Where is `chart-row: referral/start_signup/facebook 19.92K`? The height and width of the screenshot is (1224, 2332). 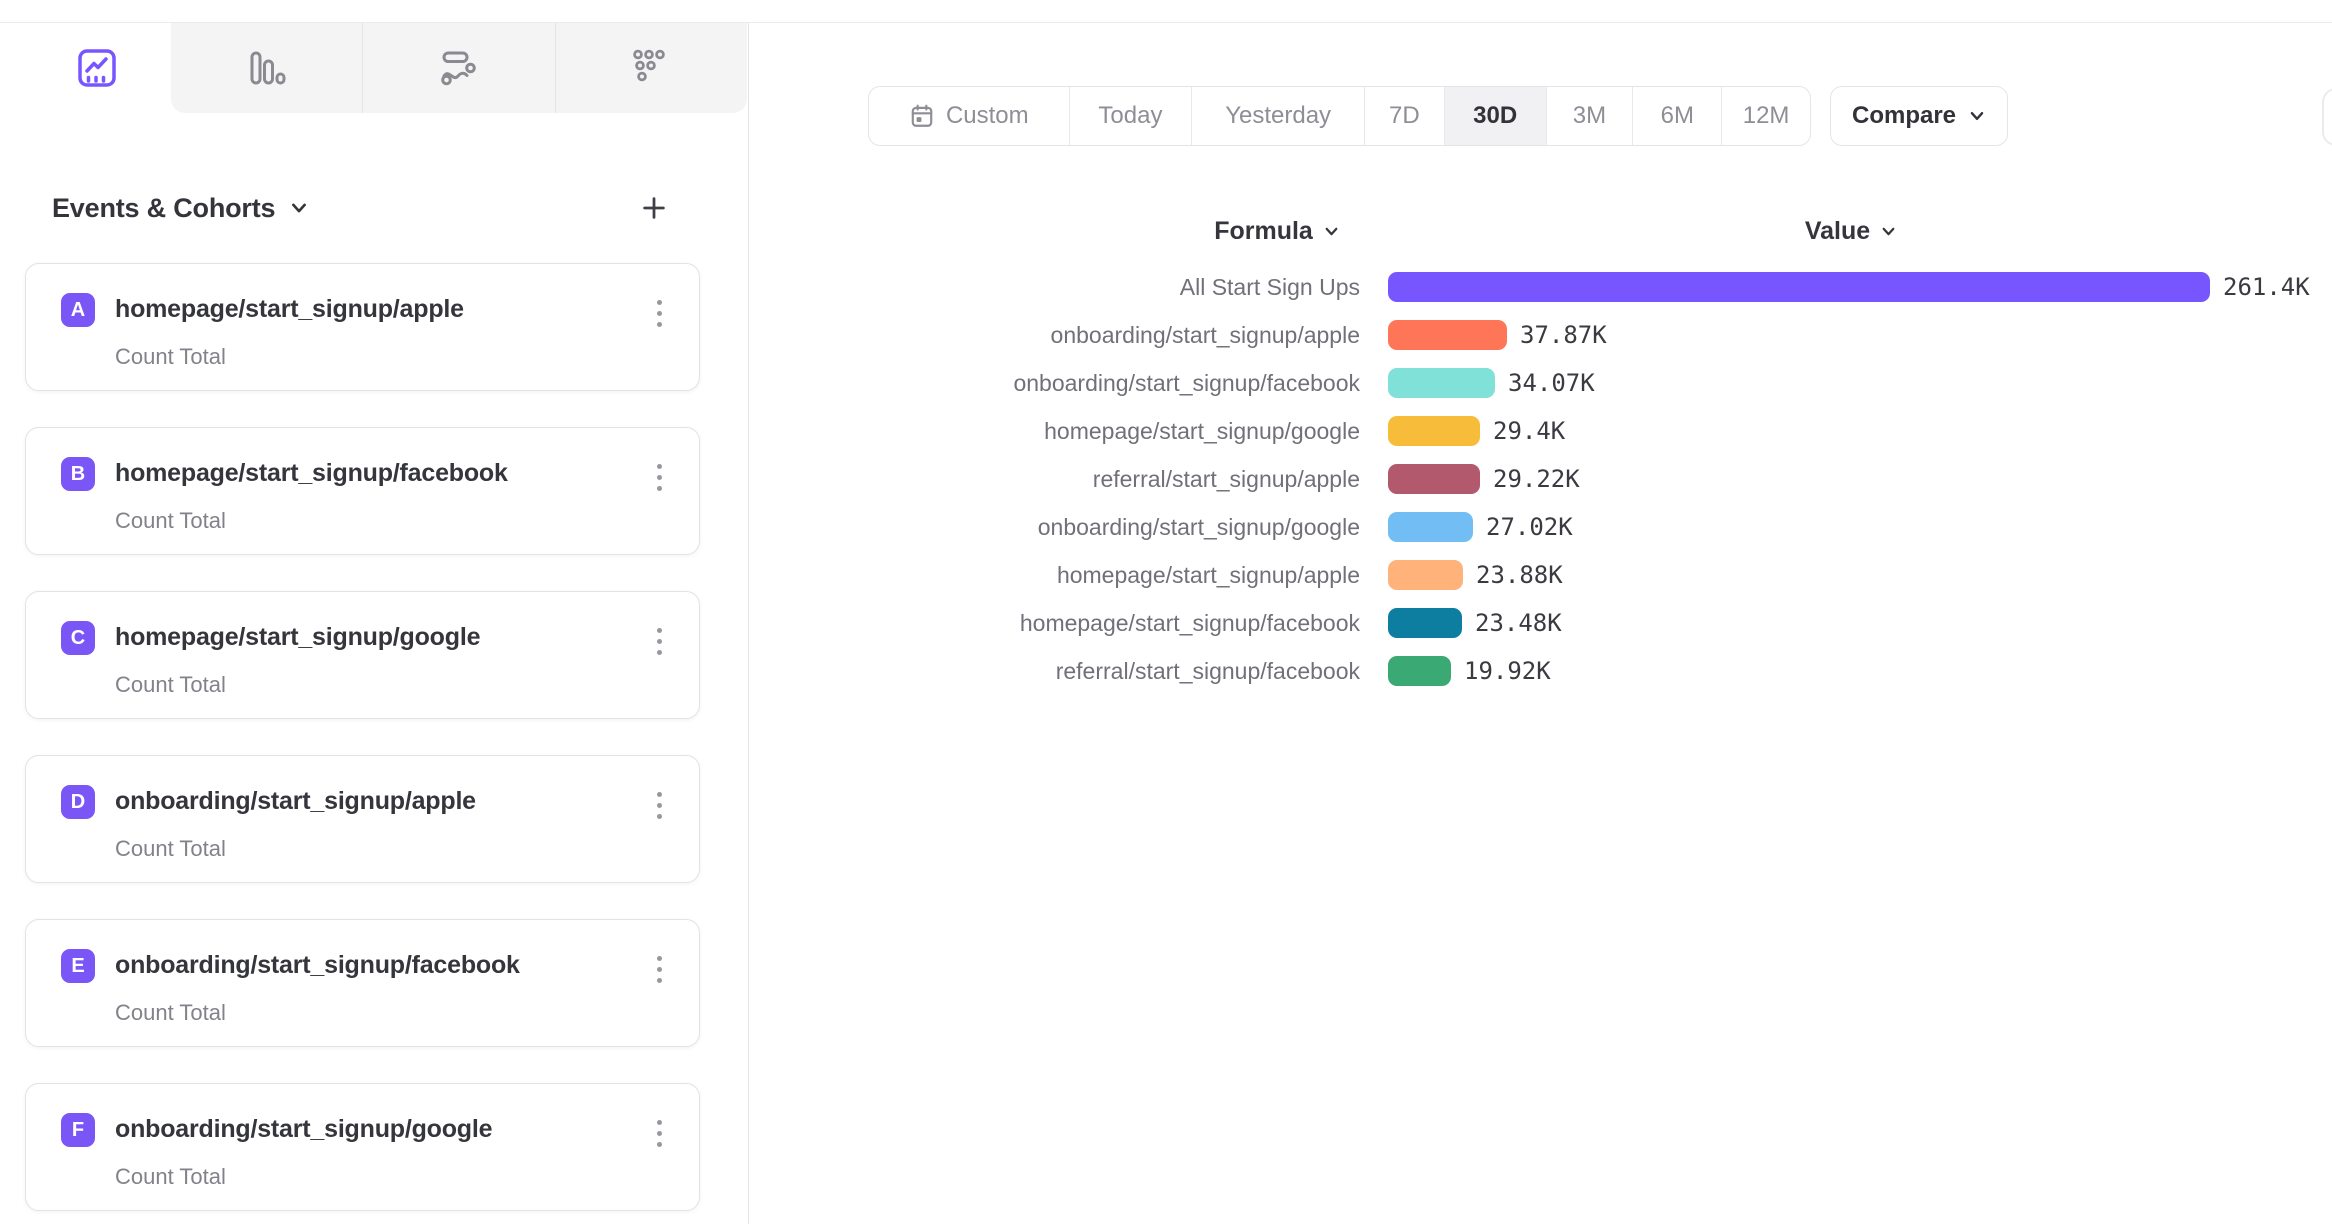
chart-row: referral/start_signup/facebook 19.92K is located at coordinates (1541, 671).